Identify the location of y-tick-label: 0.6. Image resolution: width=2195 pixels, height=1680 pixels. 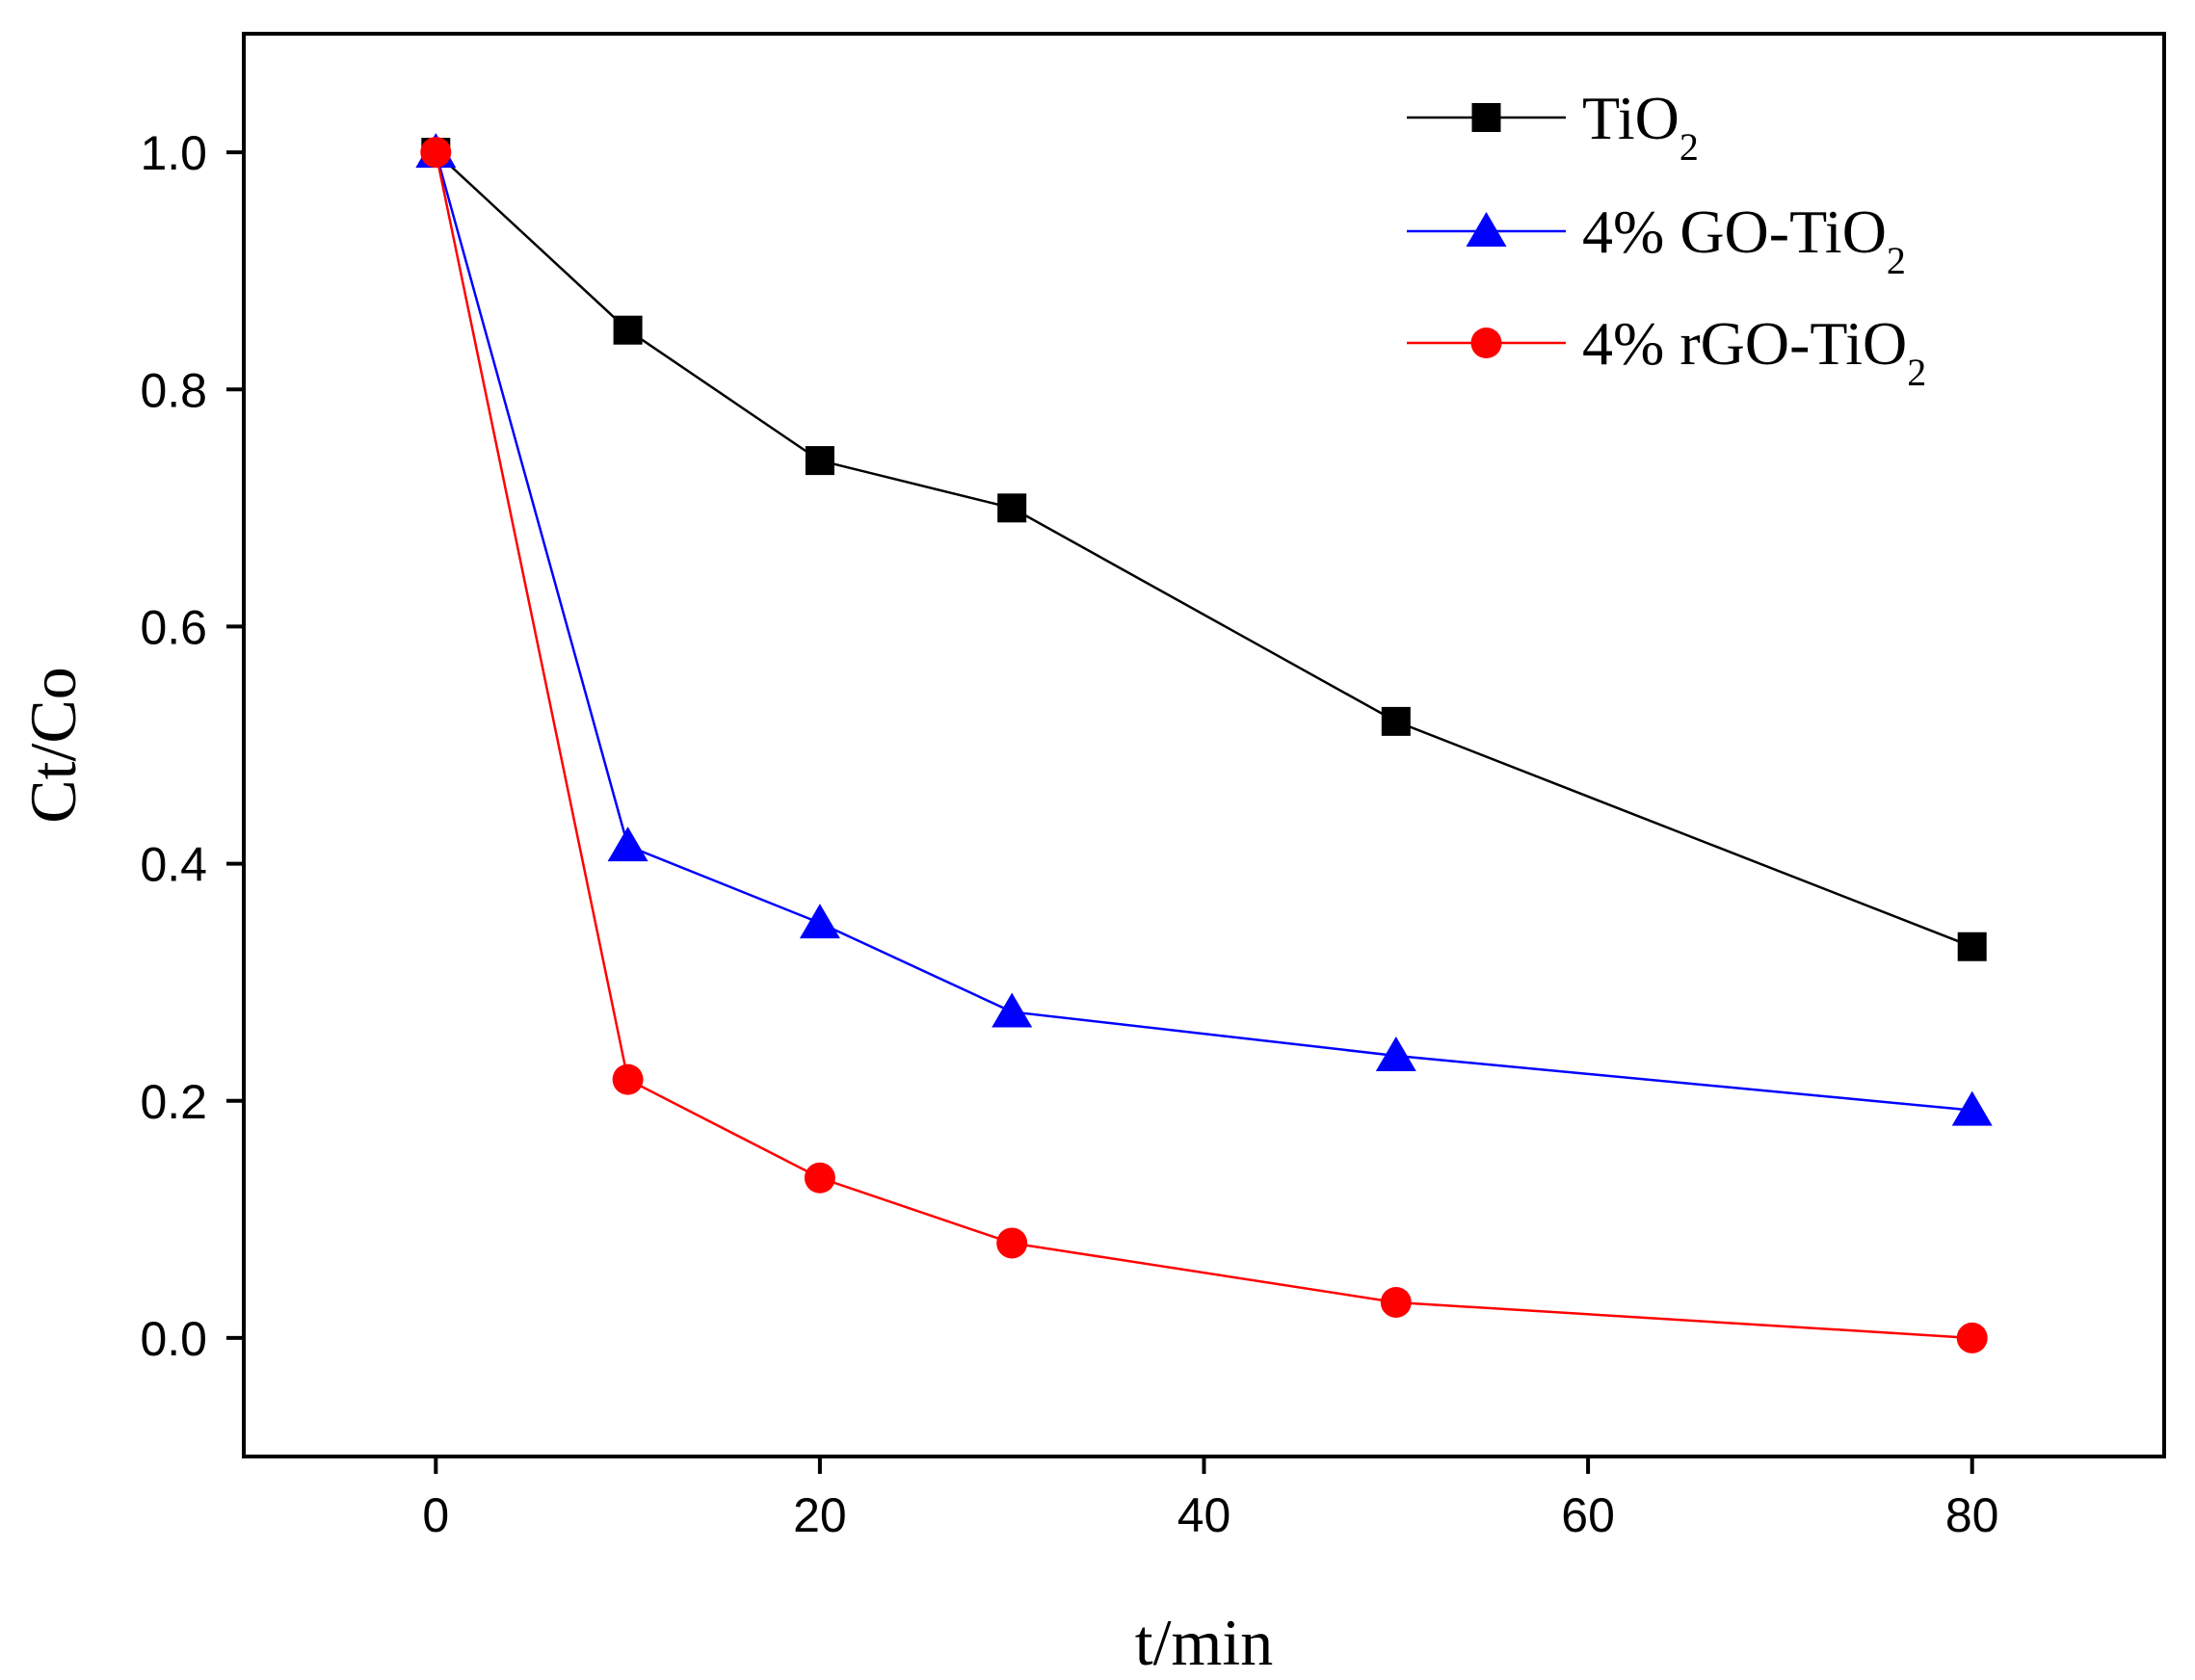
(173, 627).